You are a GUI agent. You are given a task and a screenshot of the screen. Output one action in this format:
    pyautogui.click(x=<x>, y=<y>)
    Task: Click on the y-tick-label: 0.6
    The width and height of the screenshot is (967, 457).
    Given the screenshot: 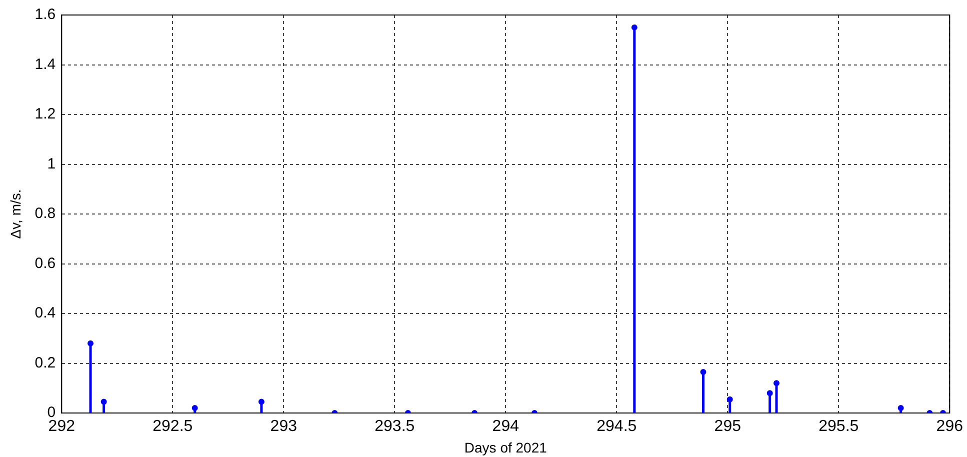 What is the action you would take?
    pyautogui.click(x=45, y=263)
    